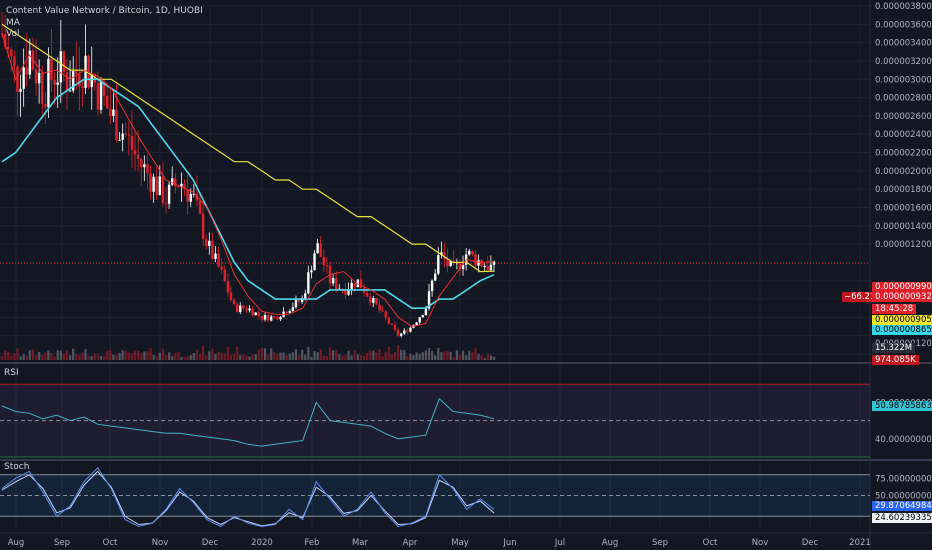 This screenshot has height=550, width=932. Describe the element at coordinates (11, 373) in the screenshot. I see `rsi-label: RSI` at that location.